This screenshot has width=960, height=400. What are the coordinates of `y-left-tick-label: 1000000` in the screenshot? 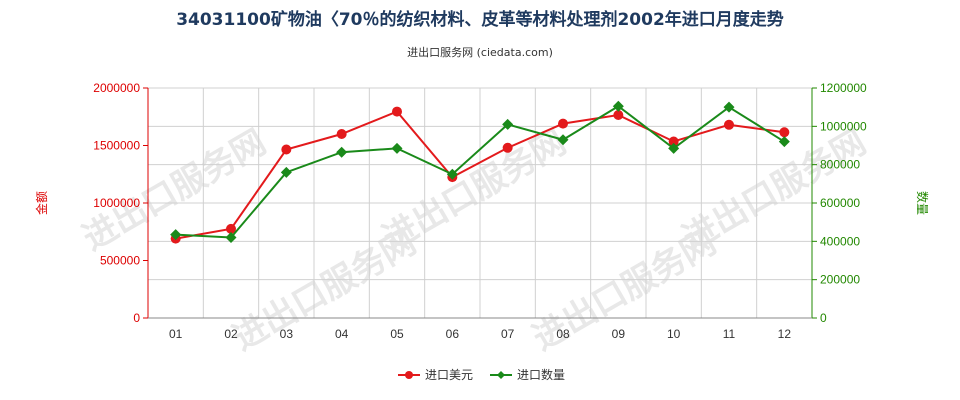 It's located at (116, 203).